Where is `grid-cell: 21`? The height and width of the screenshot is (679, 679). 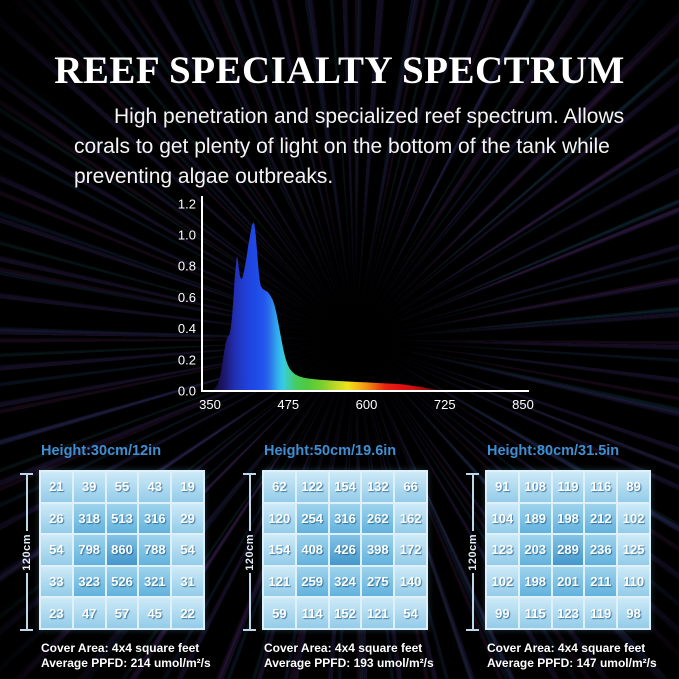
grid-cell: 21 is located at coordinates (56, 487).